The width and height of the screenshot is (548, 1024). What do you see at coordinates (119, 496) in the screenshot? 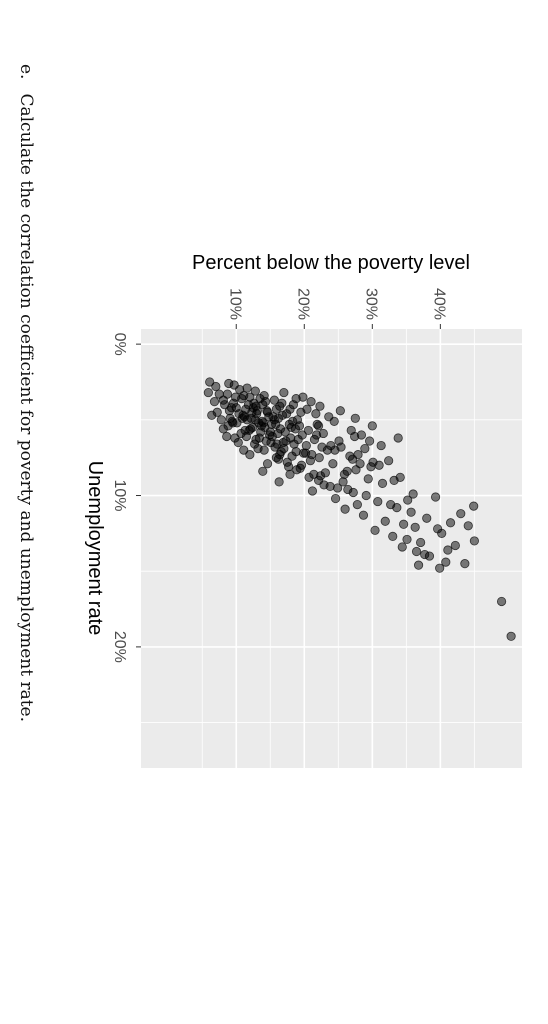
I see `x-tick-label: 10%` at bounding box center [119, 496].